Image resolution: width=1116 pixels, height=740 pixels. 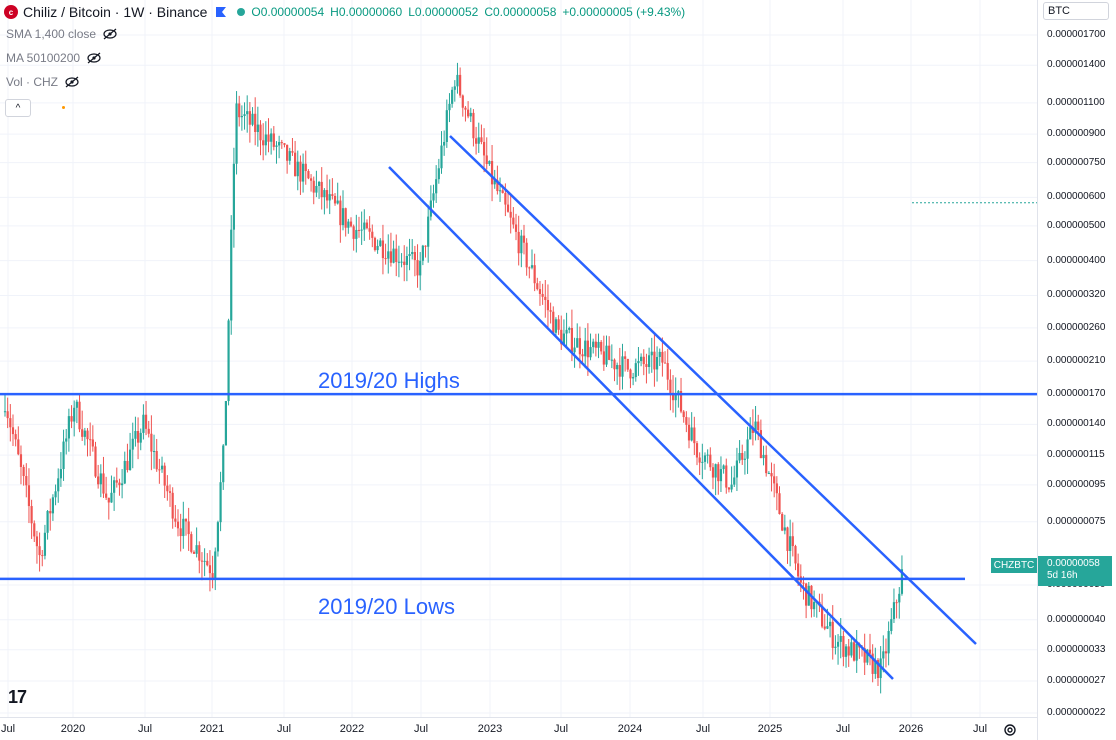 What do you see at coordinates (115, 12) in the screenshot?
I see `symbol-title: Chiliz / Bitcoin · 1W · Binance` at bounding box center [115, 12].